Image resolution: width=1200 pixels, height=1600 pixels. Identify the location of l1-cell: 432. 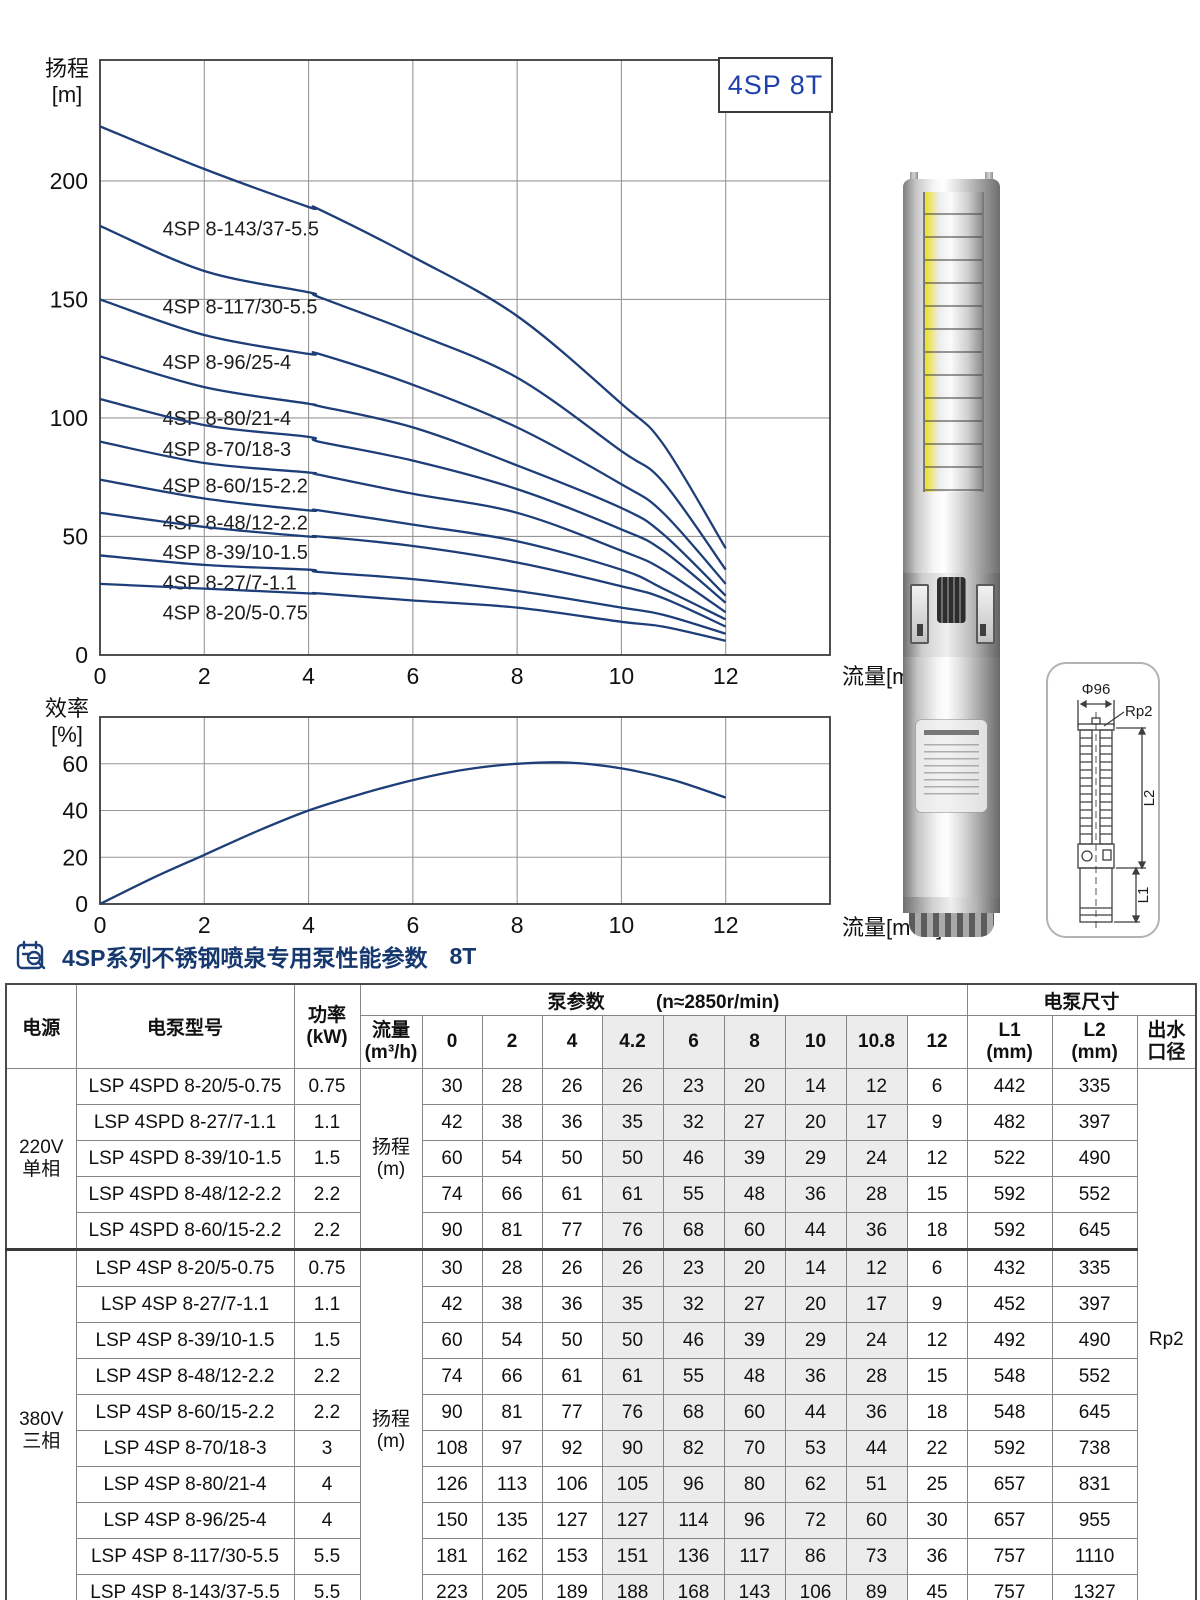
(1009, 1267).